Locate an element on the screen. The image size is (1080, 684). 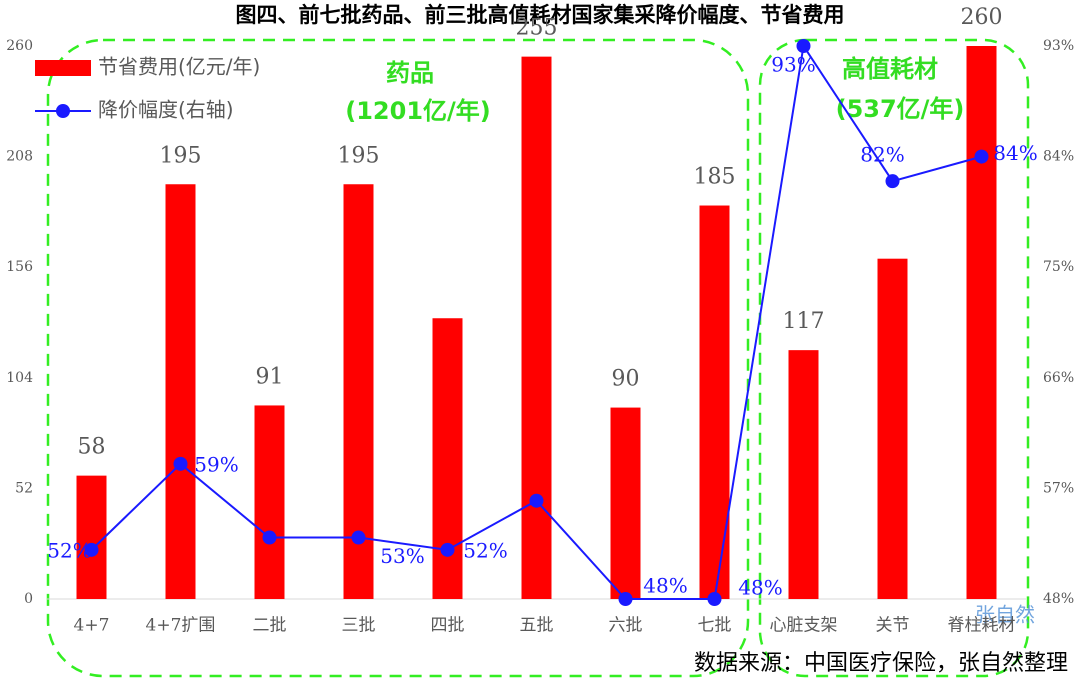
y2-tick-label: 93% is located at coordinates (1058, 46).